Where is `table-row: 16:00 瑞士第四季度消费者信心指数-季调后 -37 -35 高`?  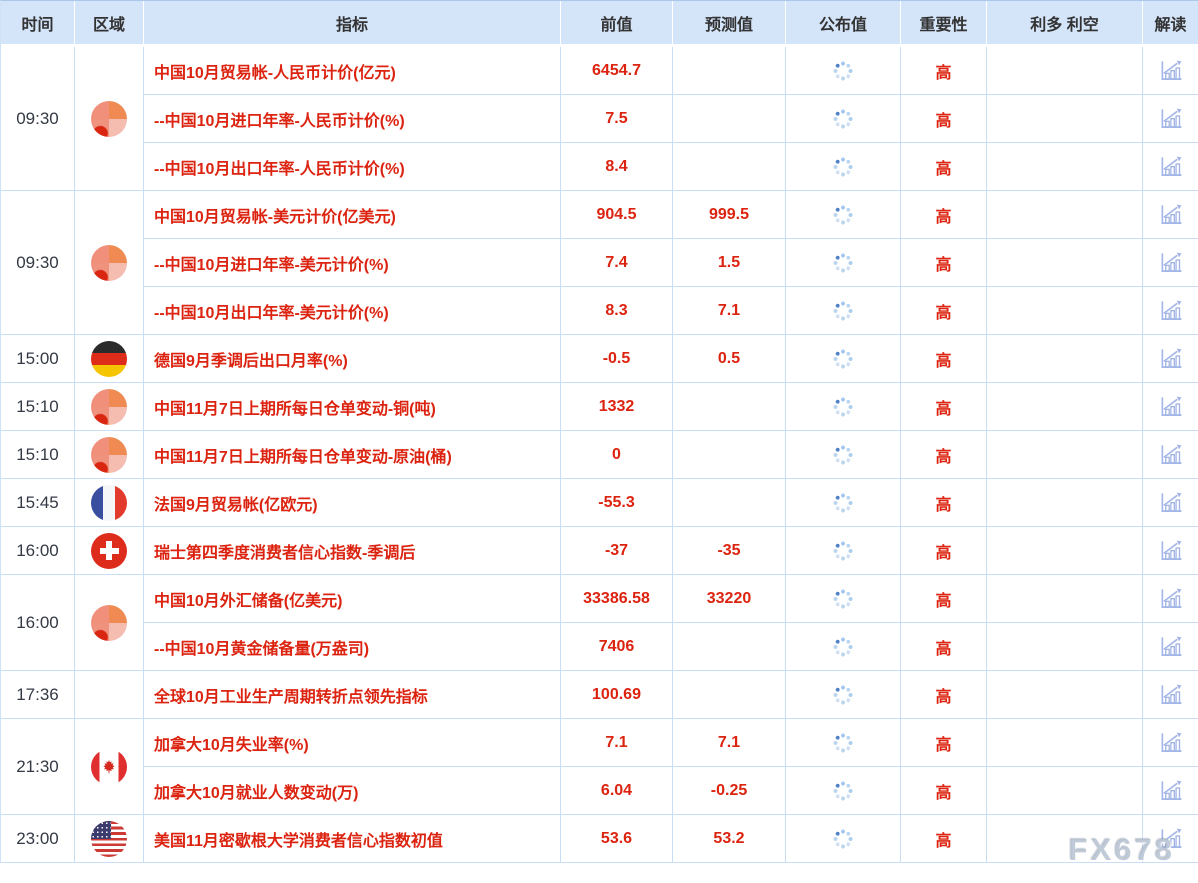 table-row: 16:00 瑞士第四季度消费者信心指数-季调后 -37 -35 高 is located at coordinates (599, 551).